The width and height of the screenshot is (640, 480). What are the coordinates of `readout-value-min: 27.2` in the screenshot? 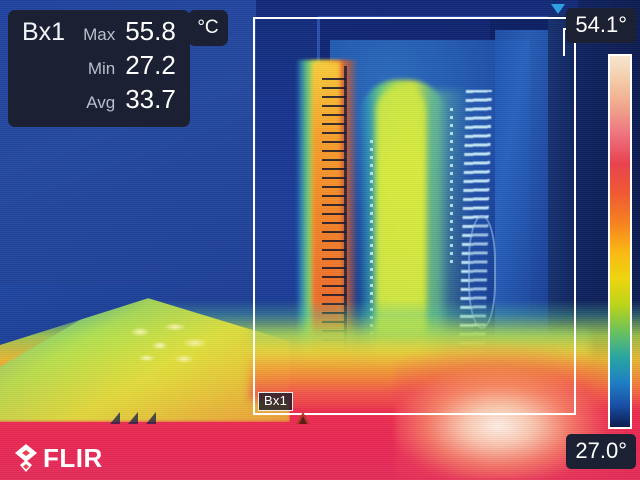 It's located at (150, 65).